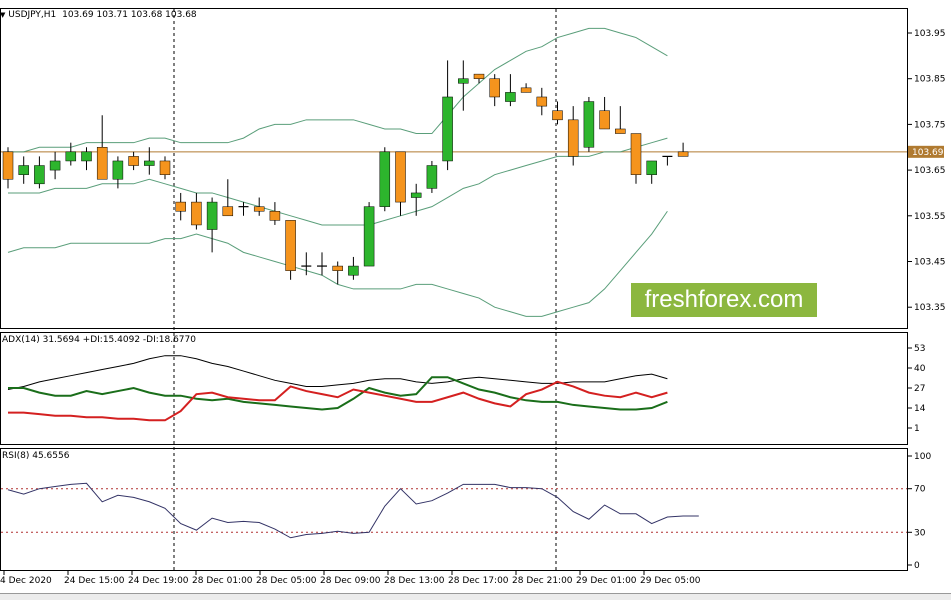 The image size is (951, 600). I want to click on time-tick-label: 28 Dec 13:00, so click(414, 581).